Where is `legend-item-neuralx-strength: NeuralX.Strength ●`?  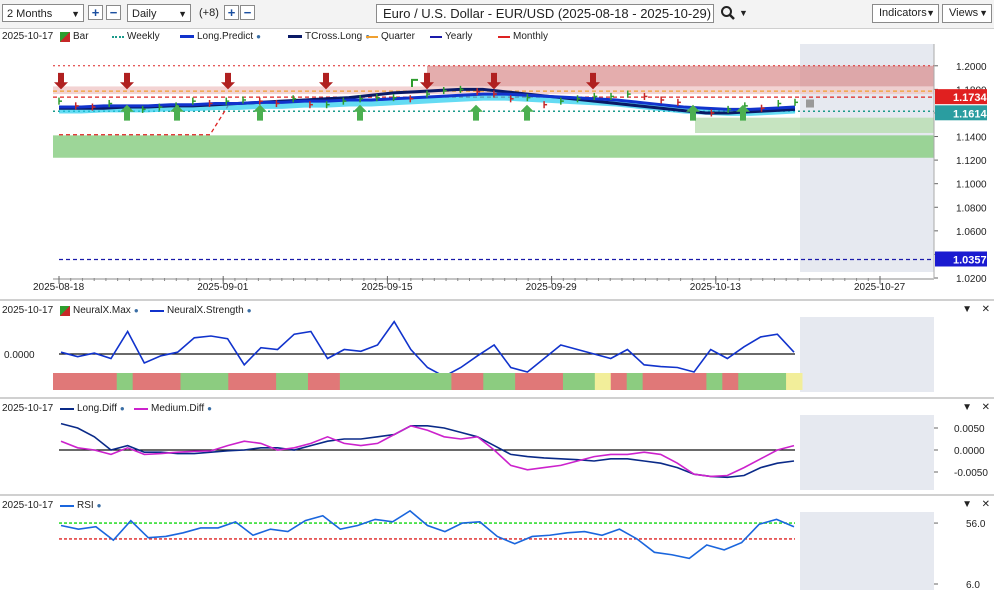 legend-item-neuralx-strength: NeuralX.Strength ● is located at coordinates (201, 310).